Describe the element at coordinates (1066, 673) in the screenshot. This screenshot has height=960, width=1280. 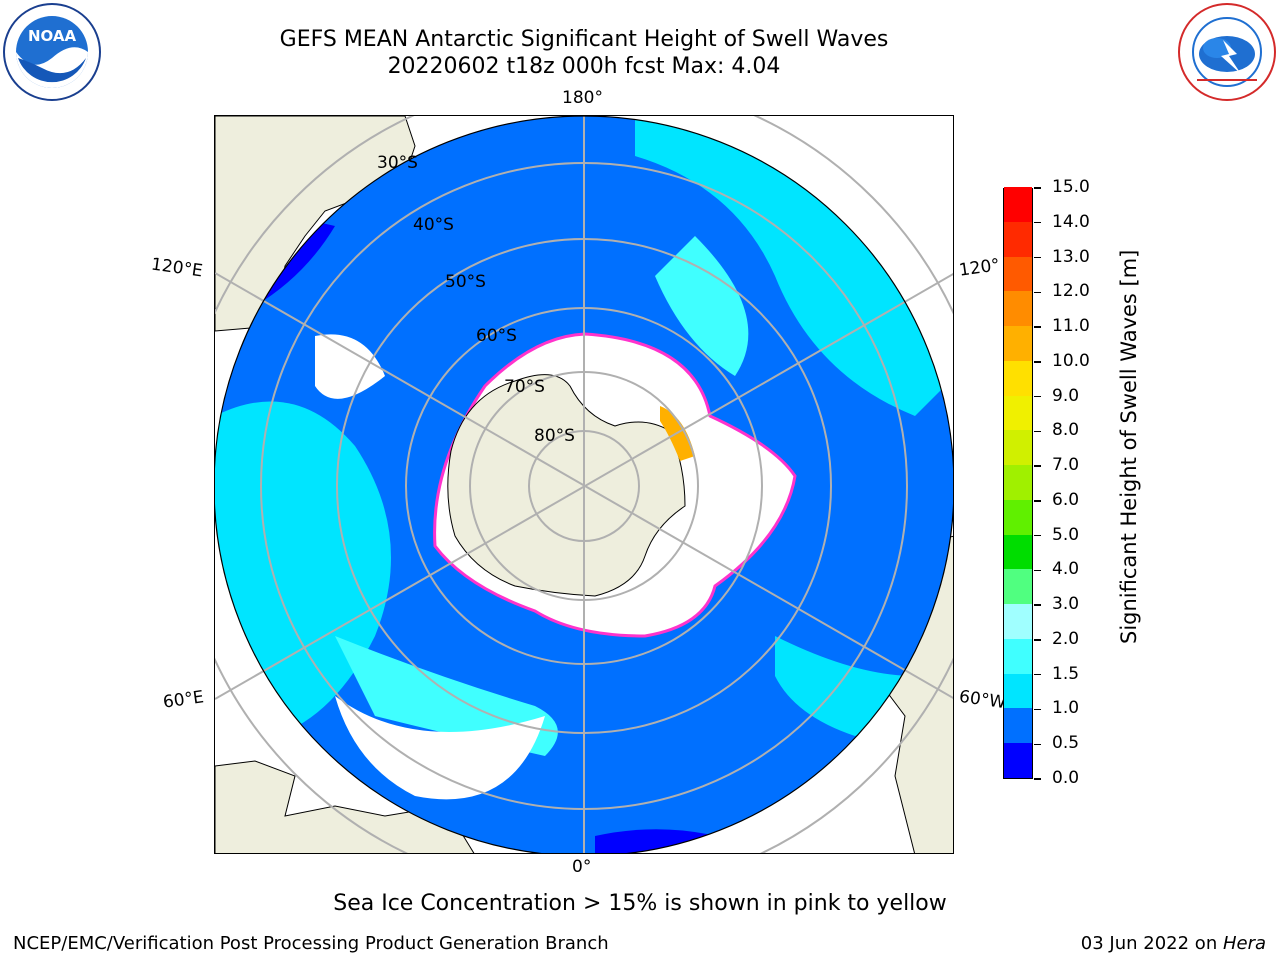
I see `colorbar-tick-label: 1.5` at that location.